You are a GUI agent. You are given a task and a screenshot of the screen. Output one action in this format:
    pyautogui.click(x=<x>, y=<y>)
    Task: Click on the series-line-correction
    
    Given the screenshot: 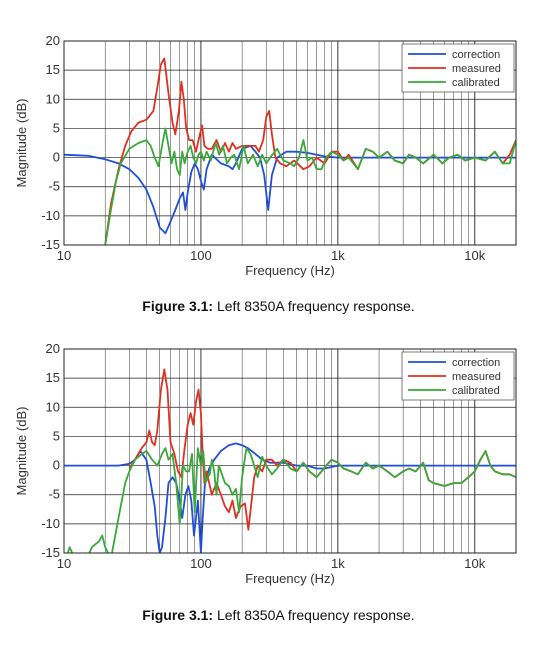 What is the action you would take?
    pyautogui.click(x=290, y=497)
    